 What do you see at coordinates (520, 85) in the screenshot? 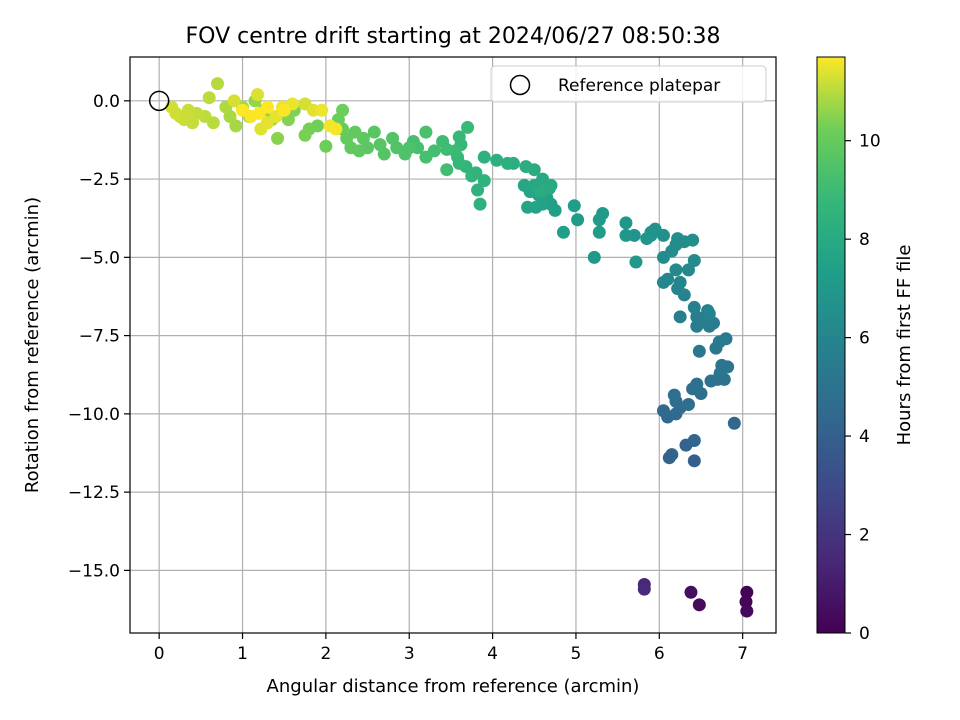
I see `legend-open-circle-marker` at bounding box center [520, 85].